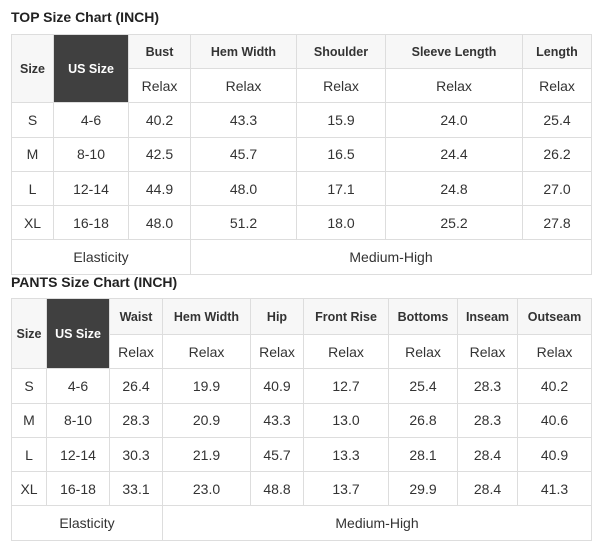  Describe the element at coordinates (206, 420) in the screenshot. I see `table-cell: 20.9` at that location.